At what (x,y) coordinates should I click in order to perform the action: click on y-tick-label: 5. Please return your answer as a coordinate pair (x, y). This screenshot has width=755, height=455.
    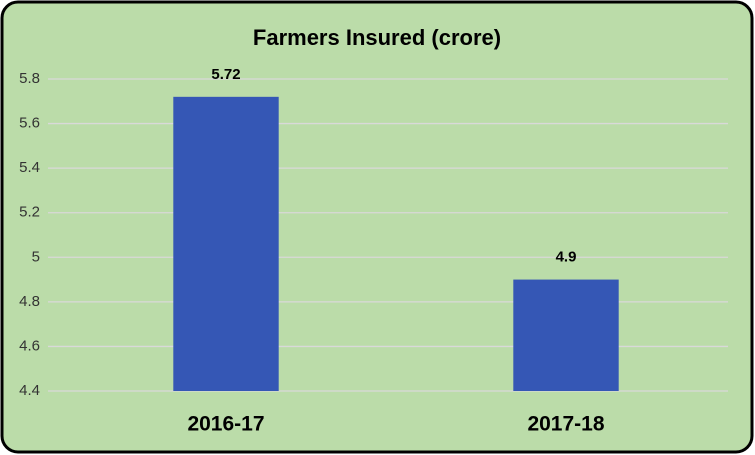
    Looking at the image, I should click on (36, 256).